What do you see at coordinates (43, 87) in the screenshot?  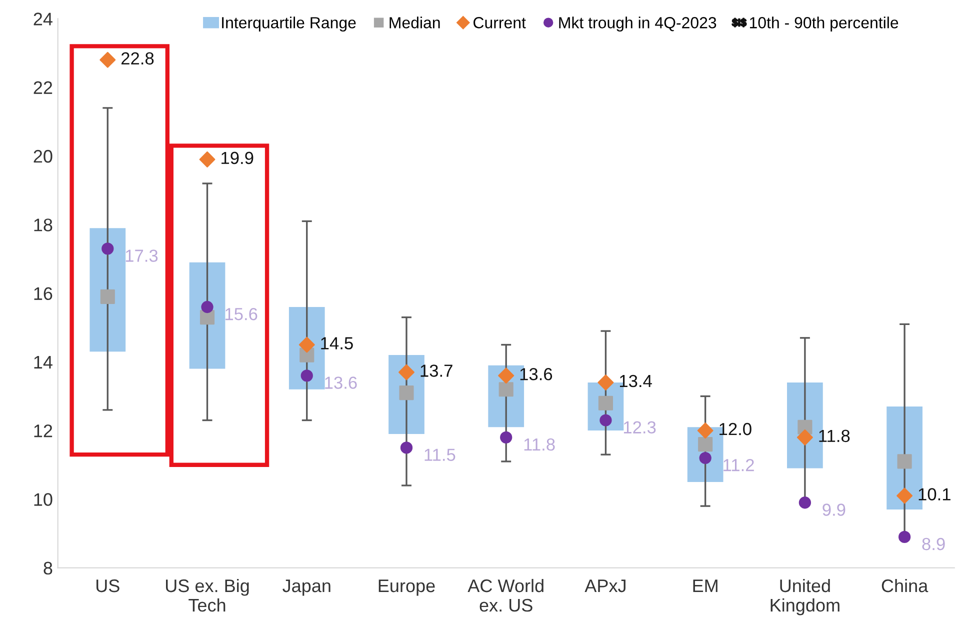 I see `y-tick-label: 22` at bounding box center [43, 87].